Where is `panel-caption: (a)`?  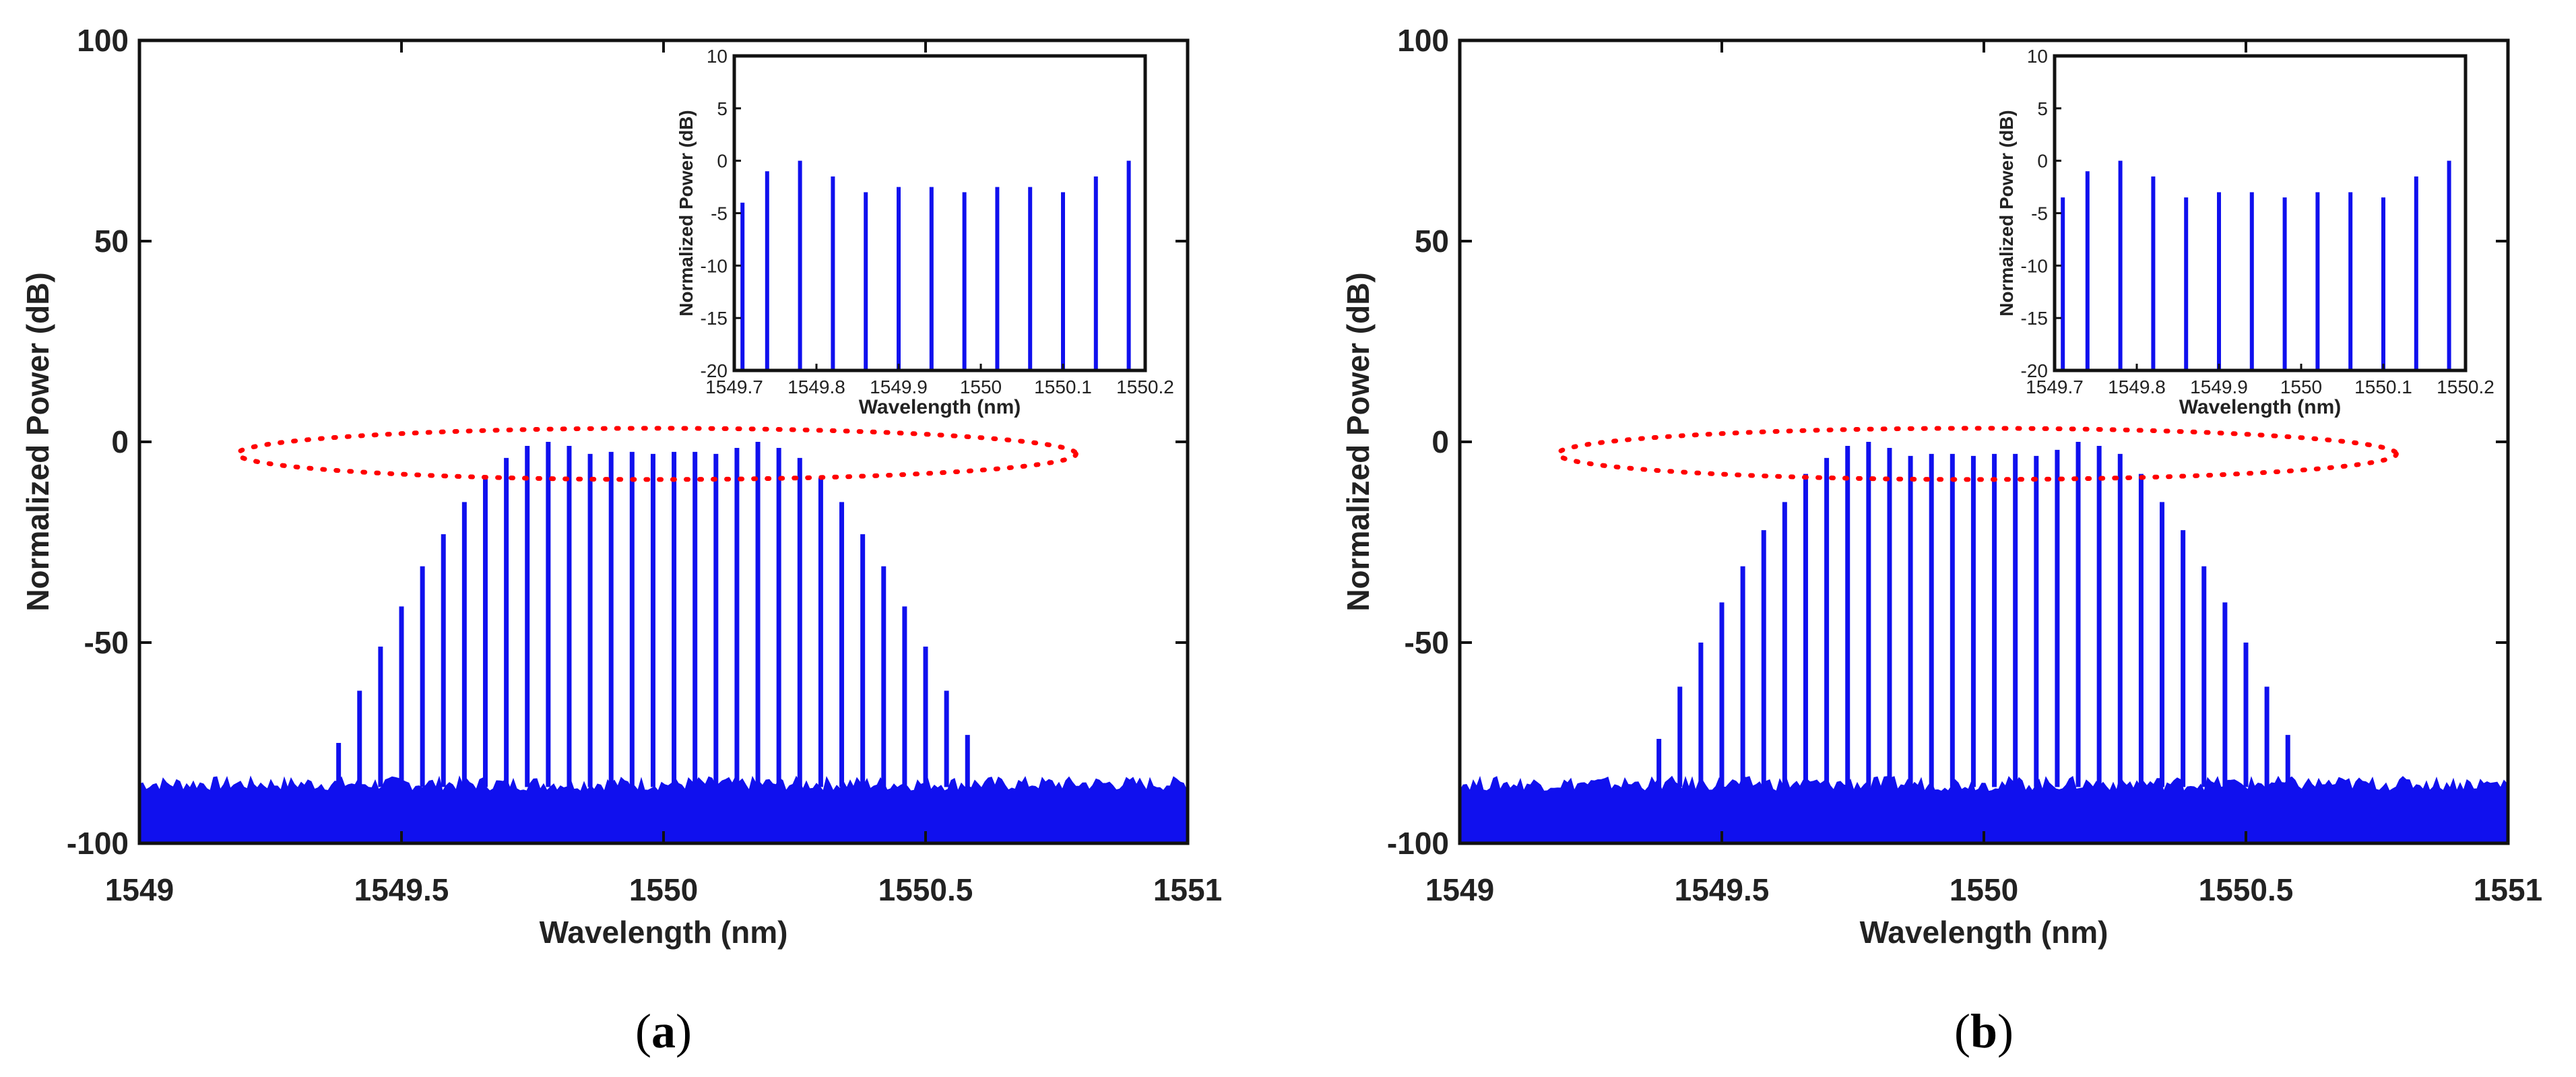
panel-caption: (a) is located at coordinates (663, 1031).